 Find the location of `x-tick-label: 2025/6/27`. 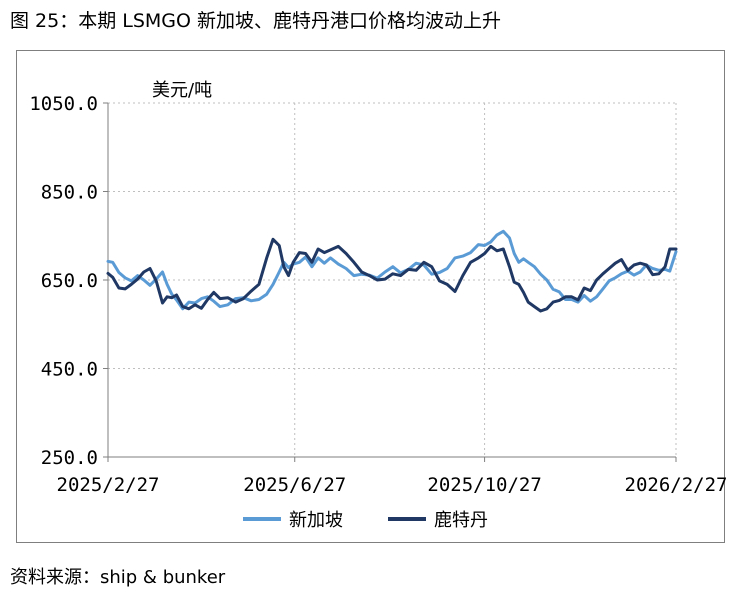

x-tick-label: 2025/6/27 is located at coordinates (294, 485).